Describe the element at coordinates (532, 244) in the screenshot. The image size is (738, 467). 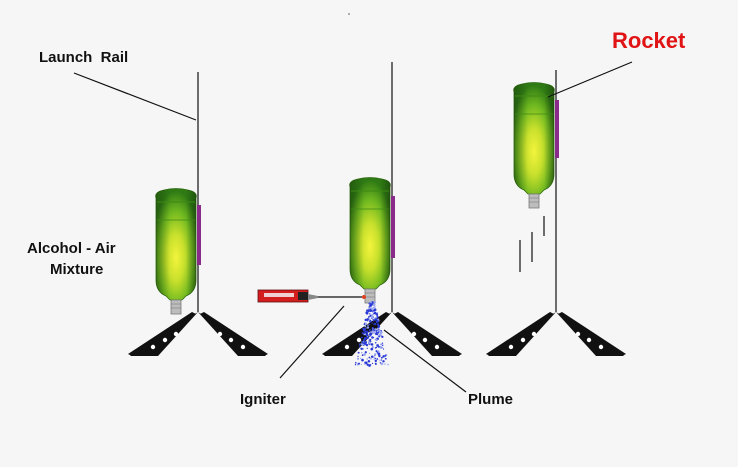
I see `motion-streaks` at that location.